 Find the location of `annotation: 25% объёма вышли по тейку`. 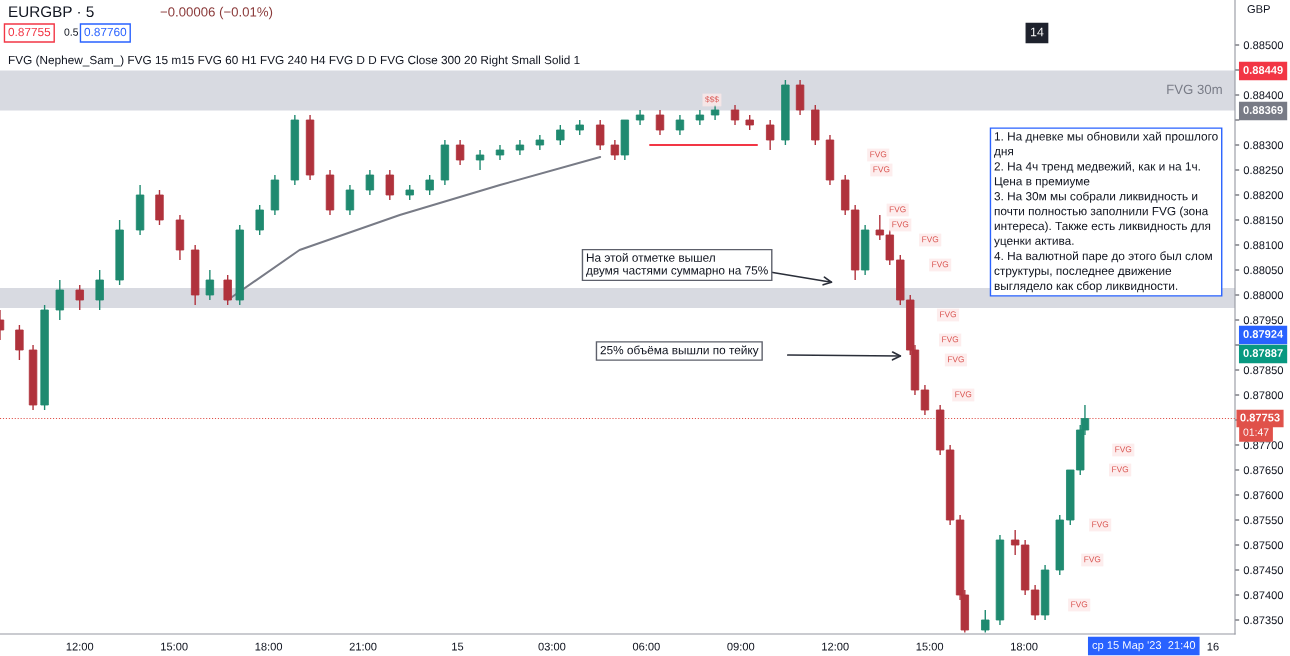

annotation: 25% объёма вышли по тейку is located at coordinates (679, 351).